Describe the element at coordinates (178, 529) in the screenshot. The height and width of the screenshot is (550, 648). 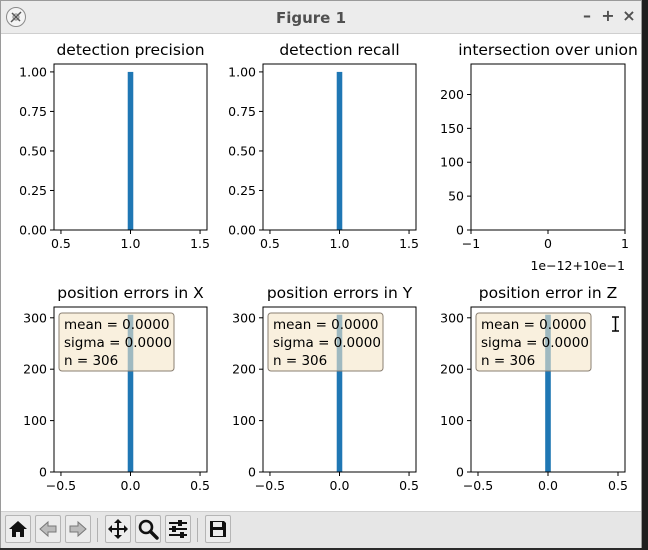
I see `configure-subplots-button` at that location.